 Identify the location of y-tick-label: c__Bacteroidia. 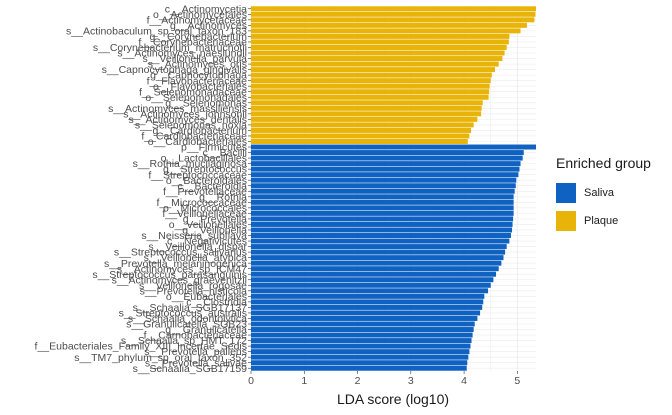
(213, 186).